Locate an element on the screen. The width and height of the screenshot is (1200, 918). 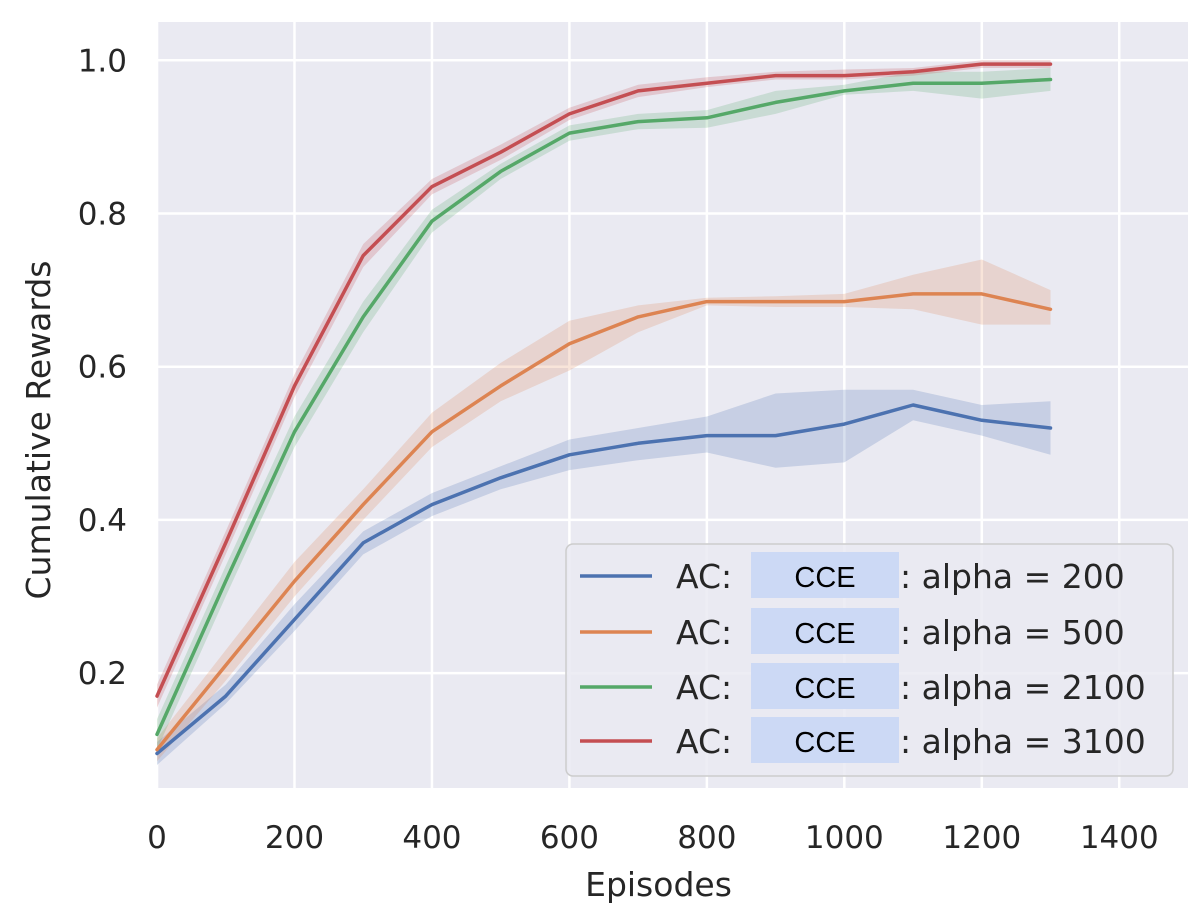
x-tick-label: 200 is located at coordinates (294, 838).